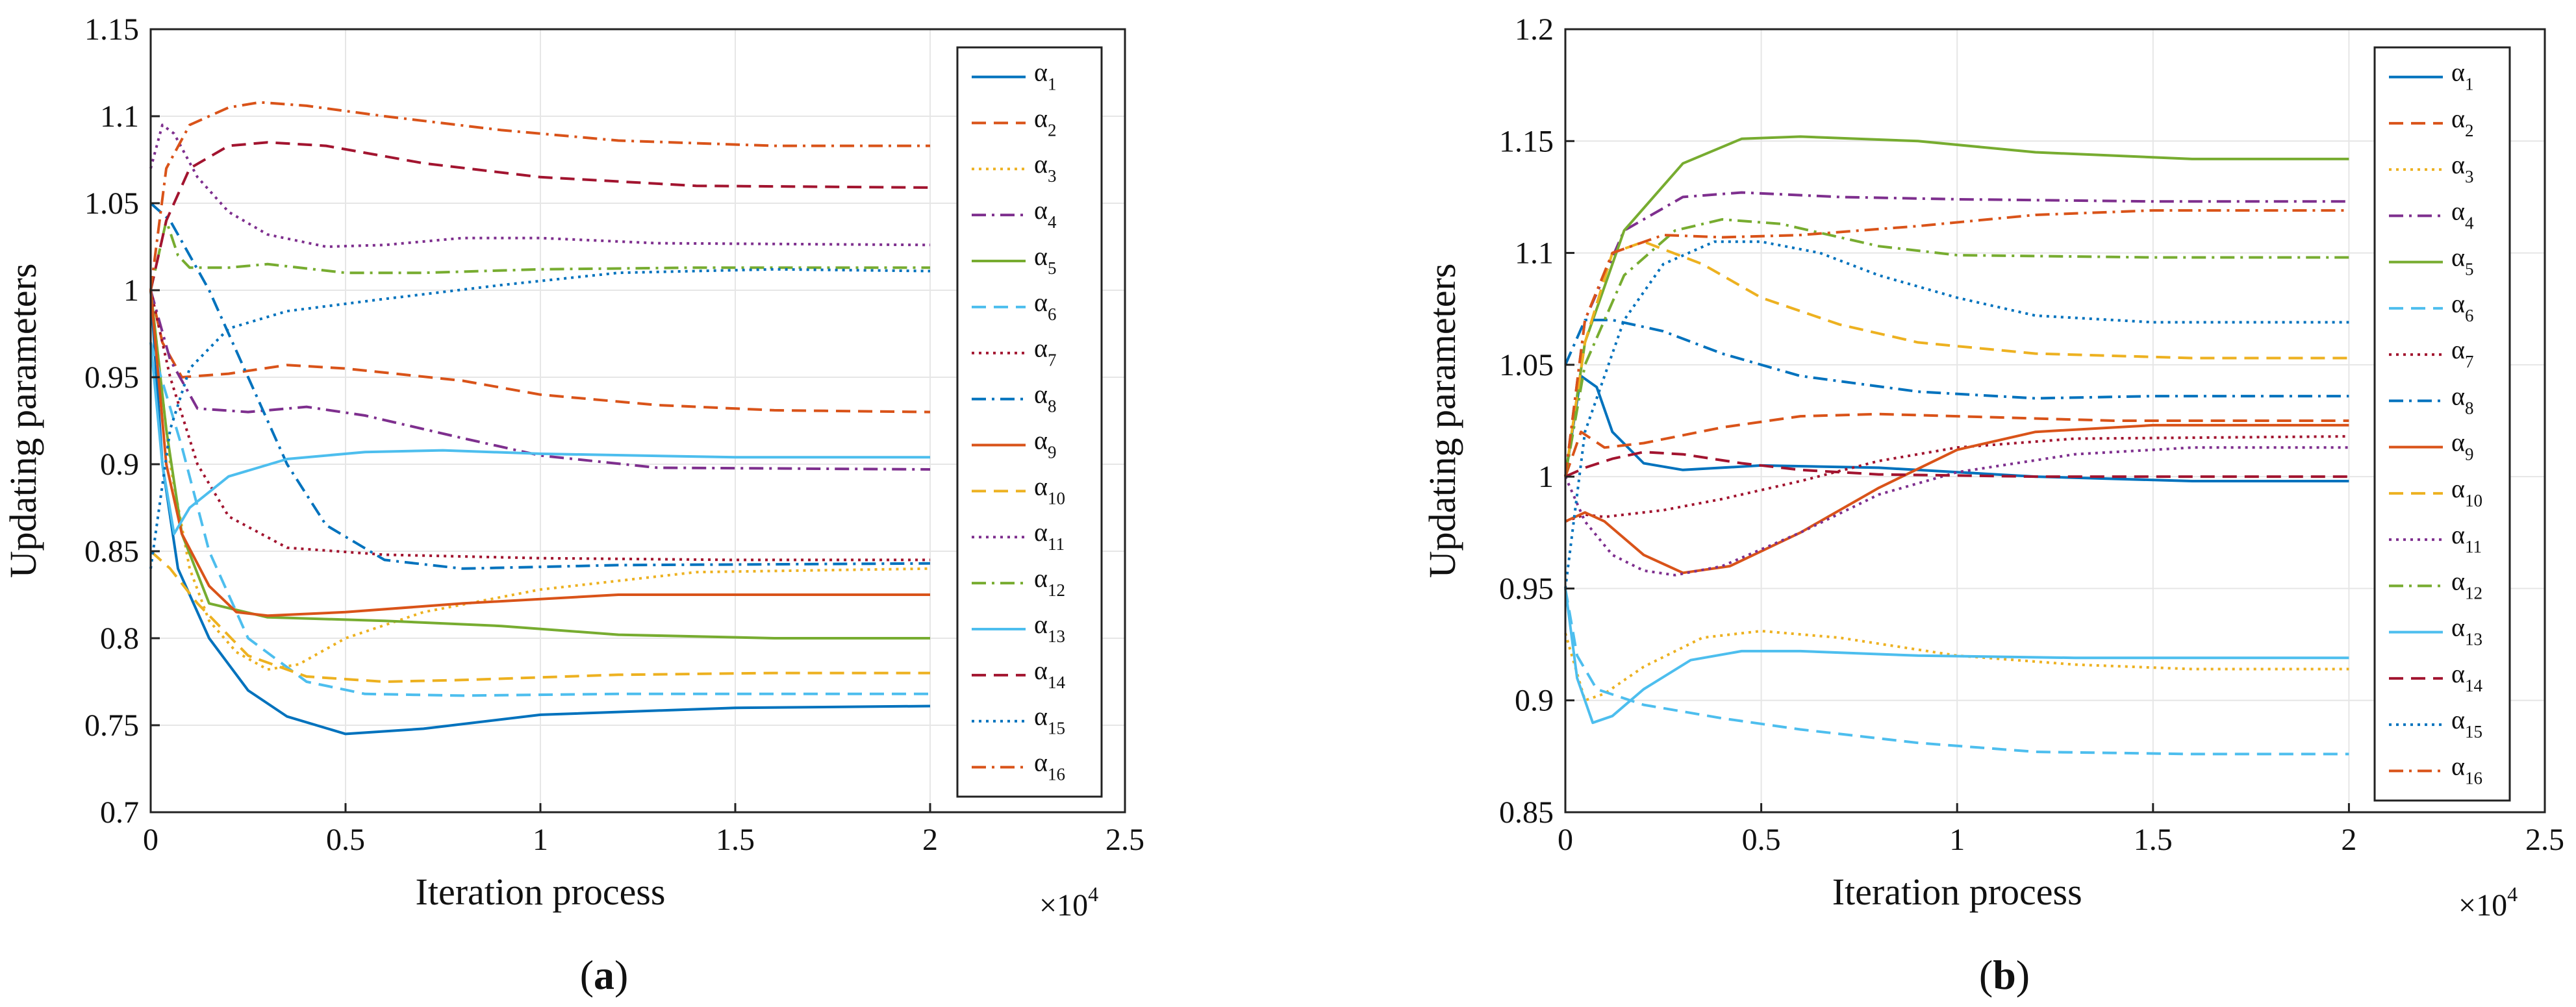 The image size is (2576, 1007). I want to click on x-tick-label: 2, so click(2348, 840).